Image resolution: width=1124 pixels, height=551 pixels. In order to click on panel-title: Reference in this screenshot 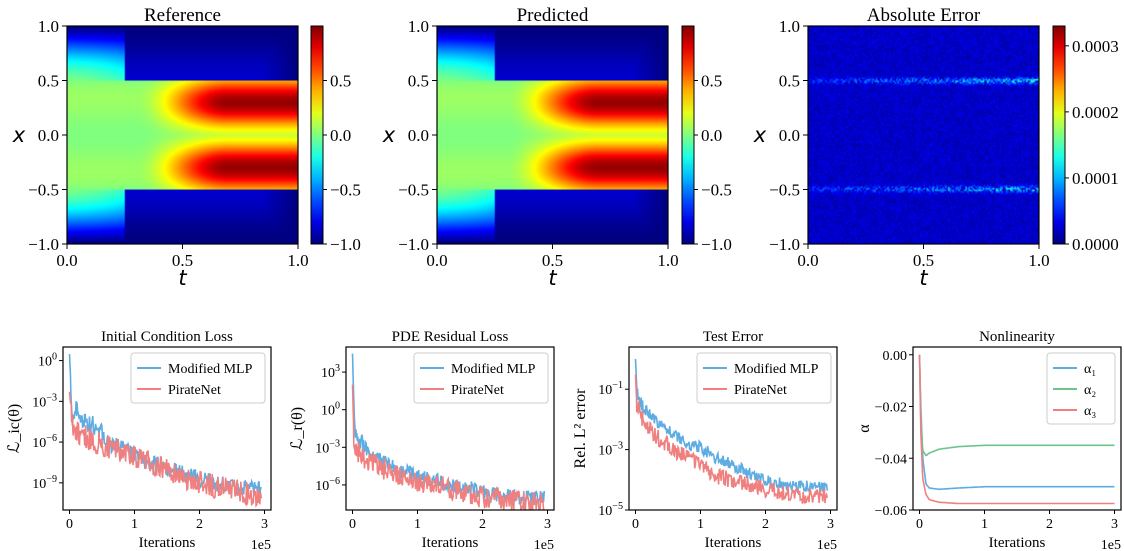, I will do `click(182, 15)`.